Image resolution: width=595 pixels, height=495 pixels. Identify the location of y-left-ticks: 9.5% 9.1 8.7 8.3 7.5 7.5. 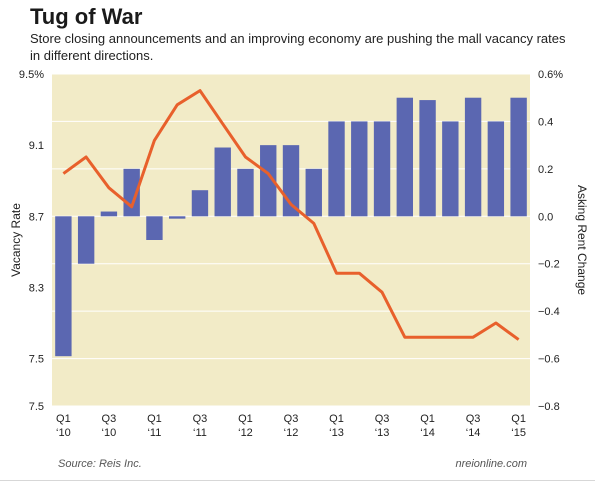
(31, 241).